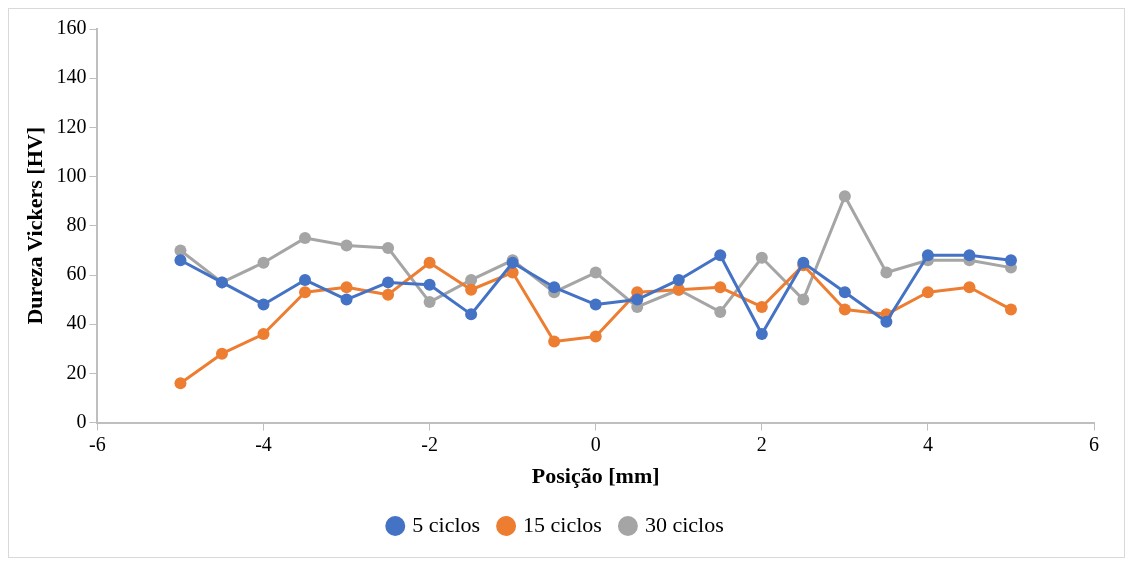 Image resolution: width=1135 pixels, height=568 pixels. Describe the element at coordinates (76, 371) in the screenshot. I see `y-tick-label: 20` at that location.